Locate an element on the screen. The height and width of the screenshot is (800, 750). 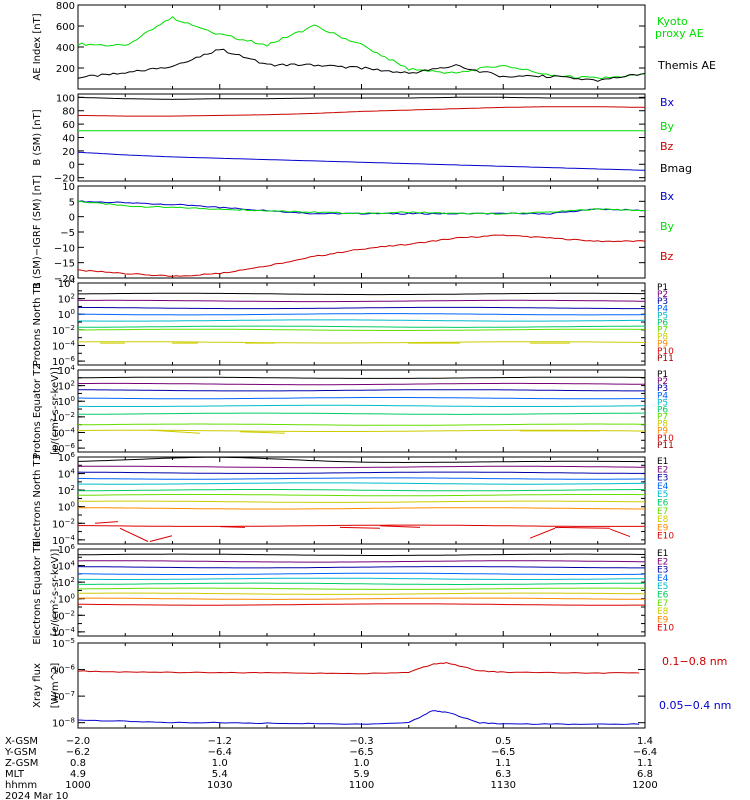
legend-e9: E9 is located at coordinates (663, 528).